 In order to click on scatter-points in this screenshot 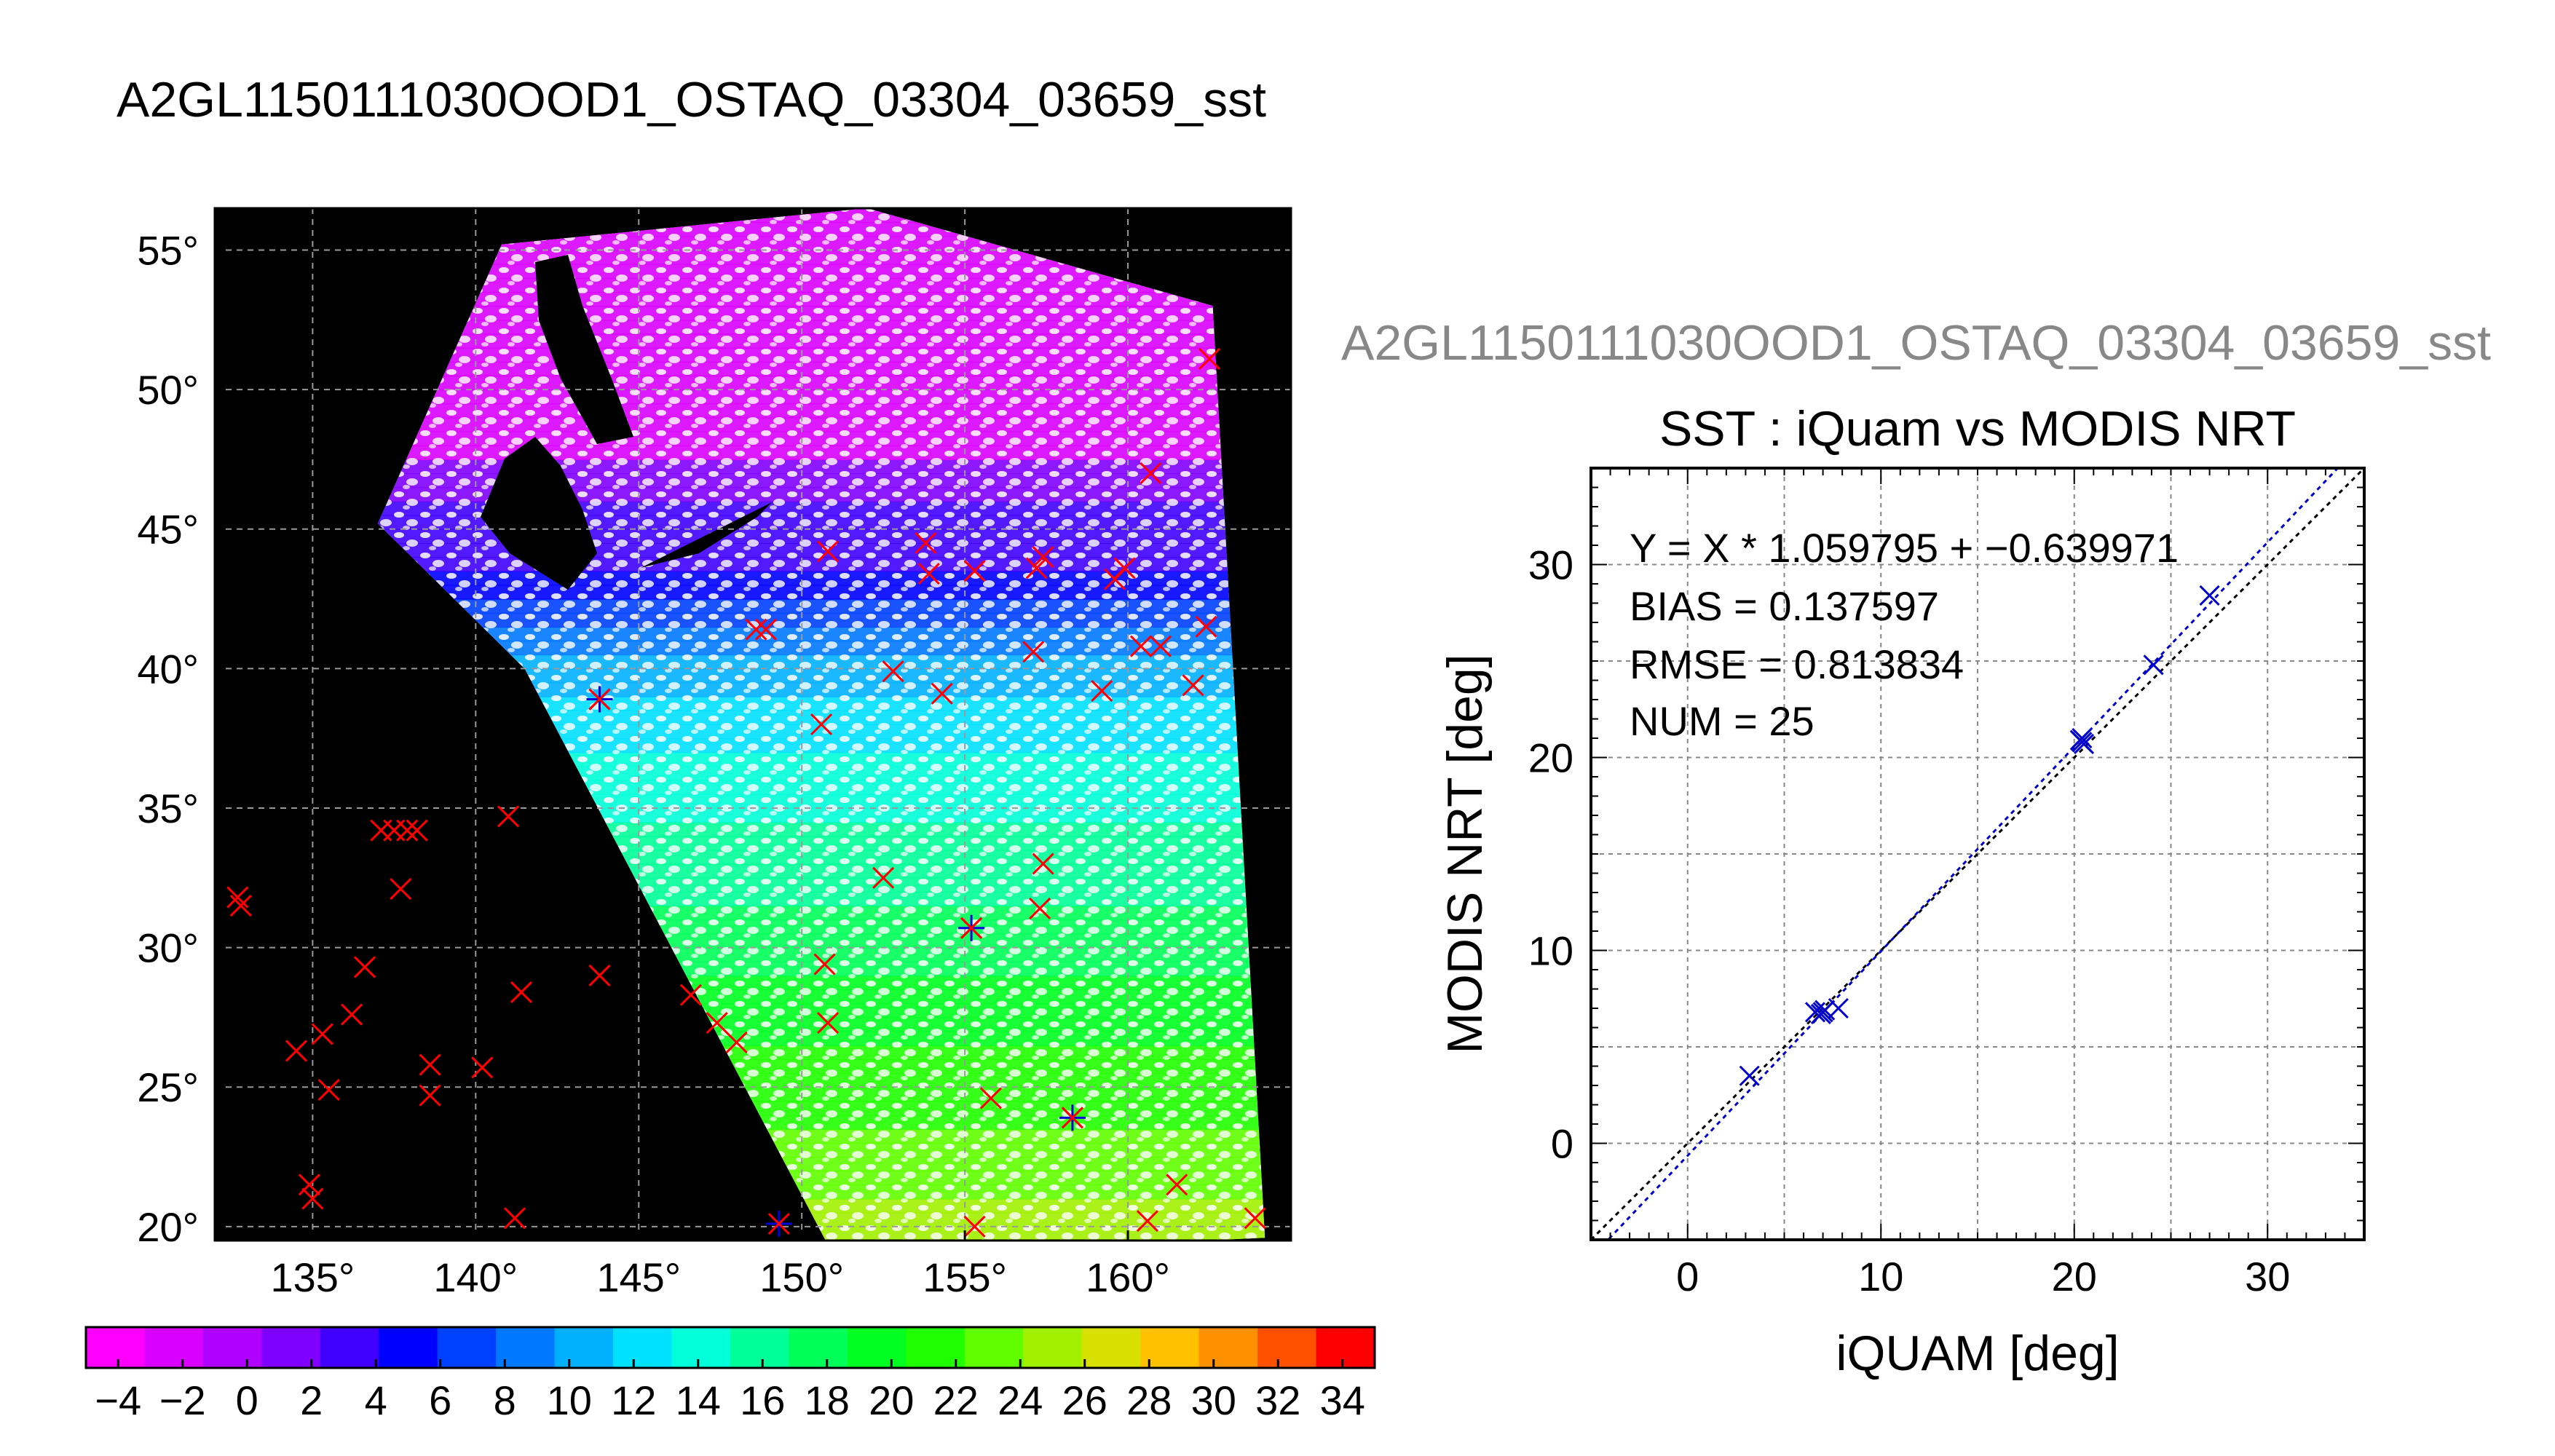, I will do `click(1979, 835)`.